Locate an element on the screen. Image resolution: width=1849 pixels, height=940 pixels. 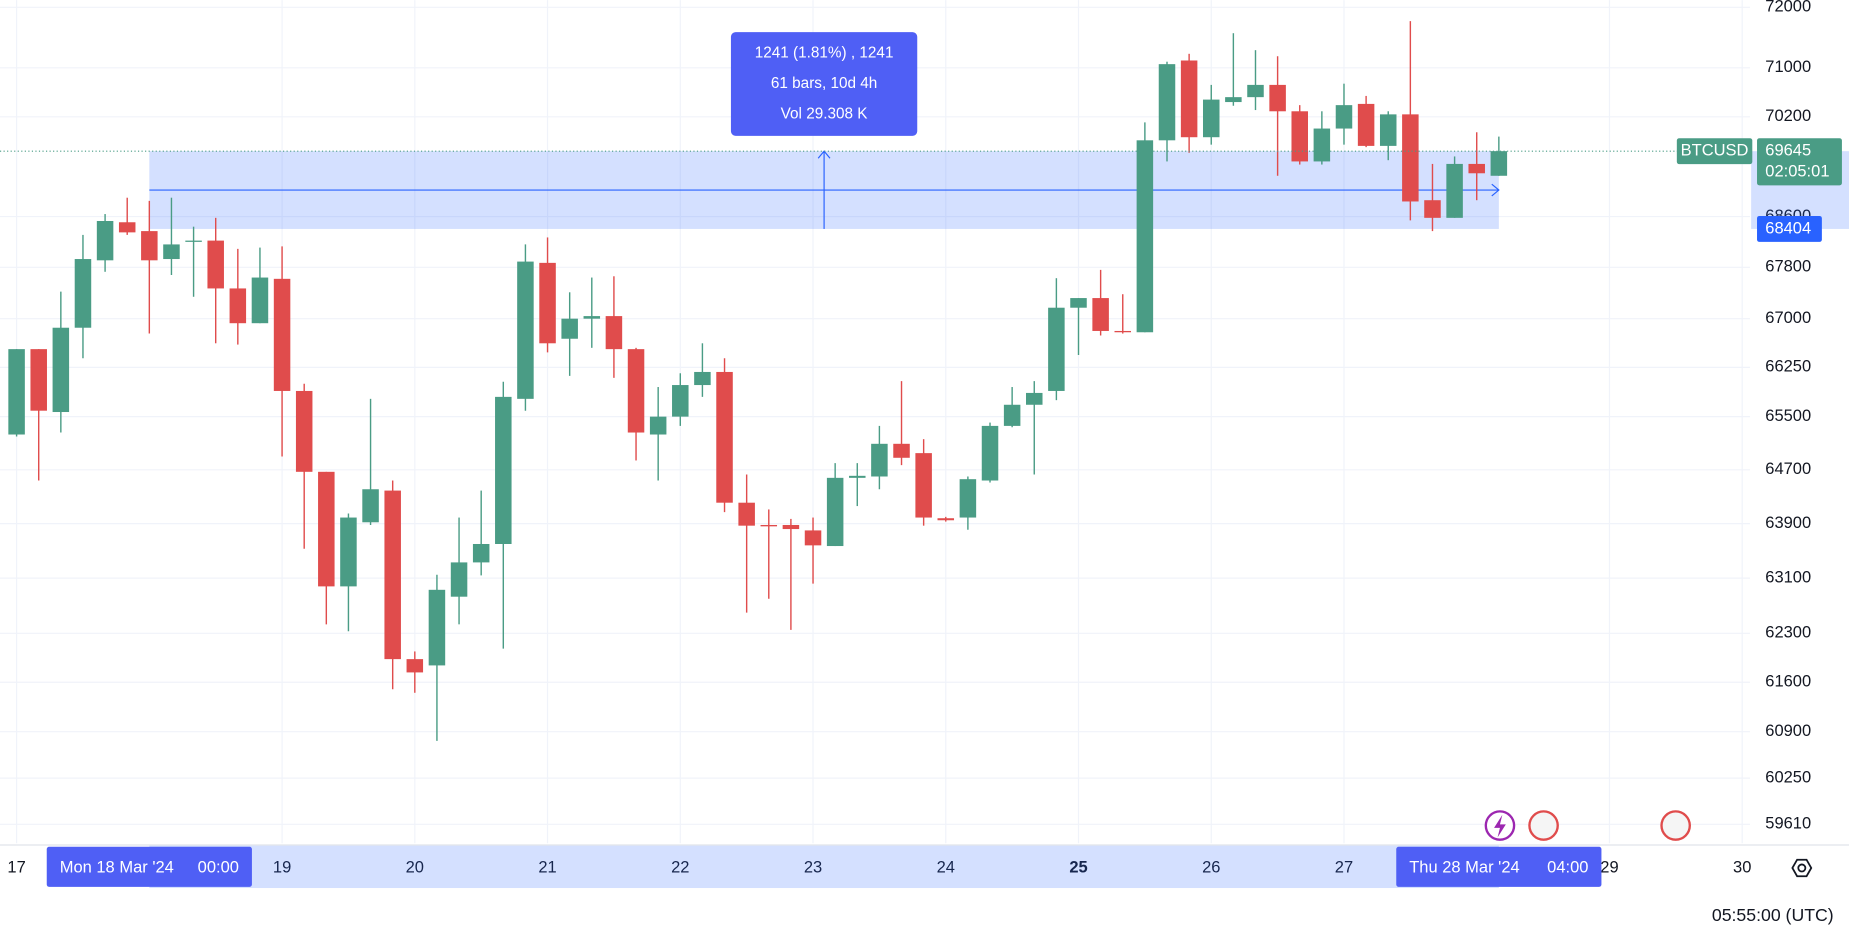
y-tick-label: 64700 is located at coordinates (1788, 469).